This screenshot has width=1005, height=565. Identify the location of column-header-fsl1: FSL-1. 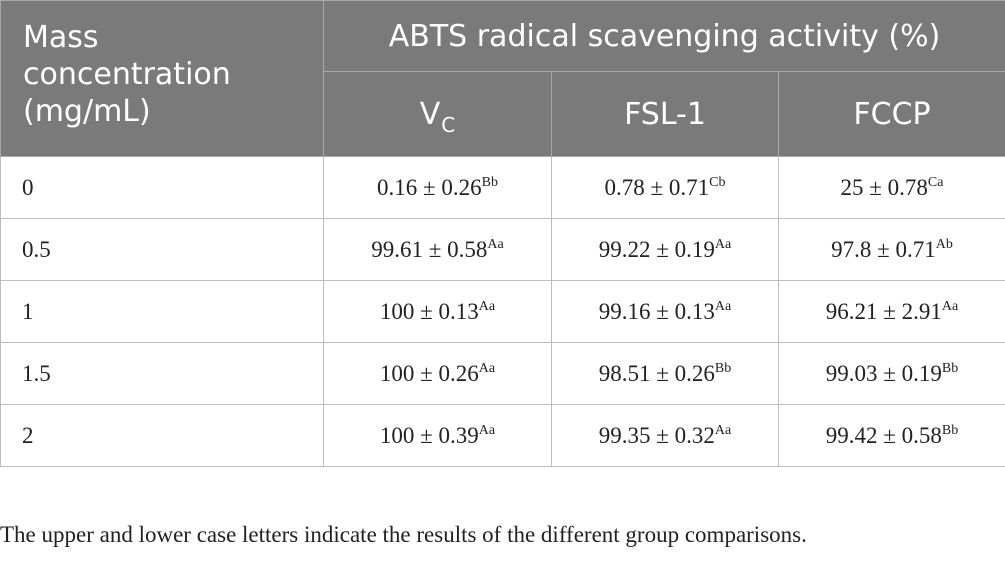
(665, 114).